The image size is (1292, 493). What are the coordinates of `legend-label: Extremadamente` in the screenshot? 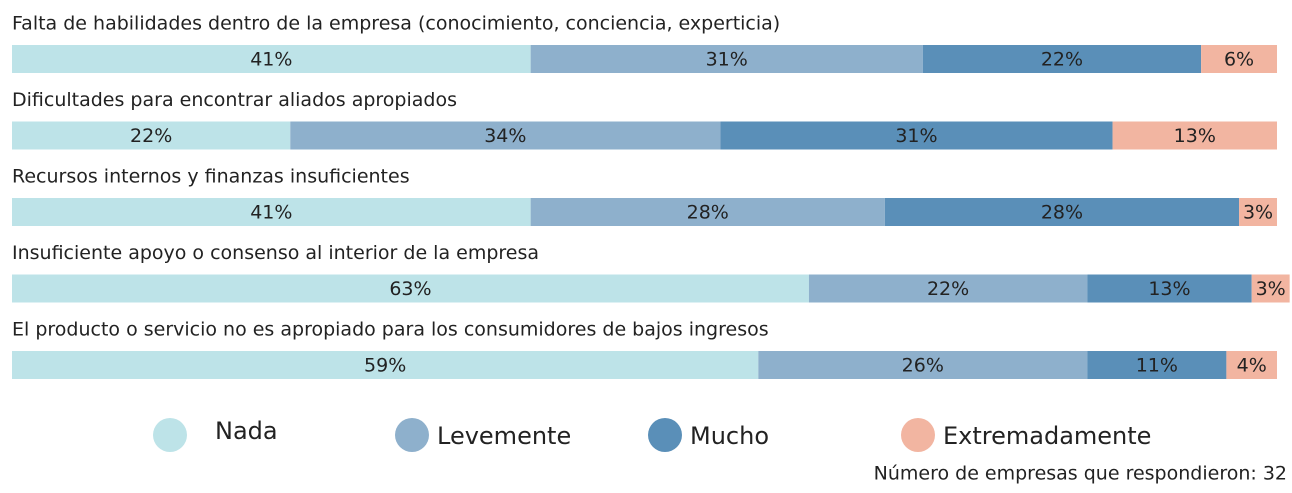 It's located at (1047, 436).